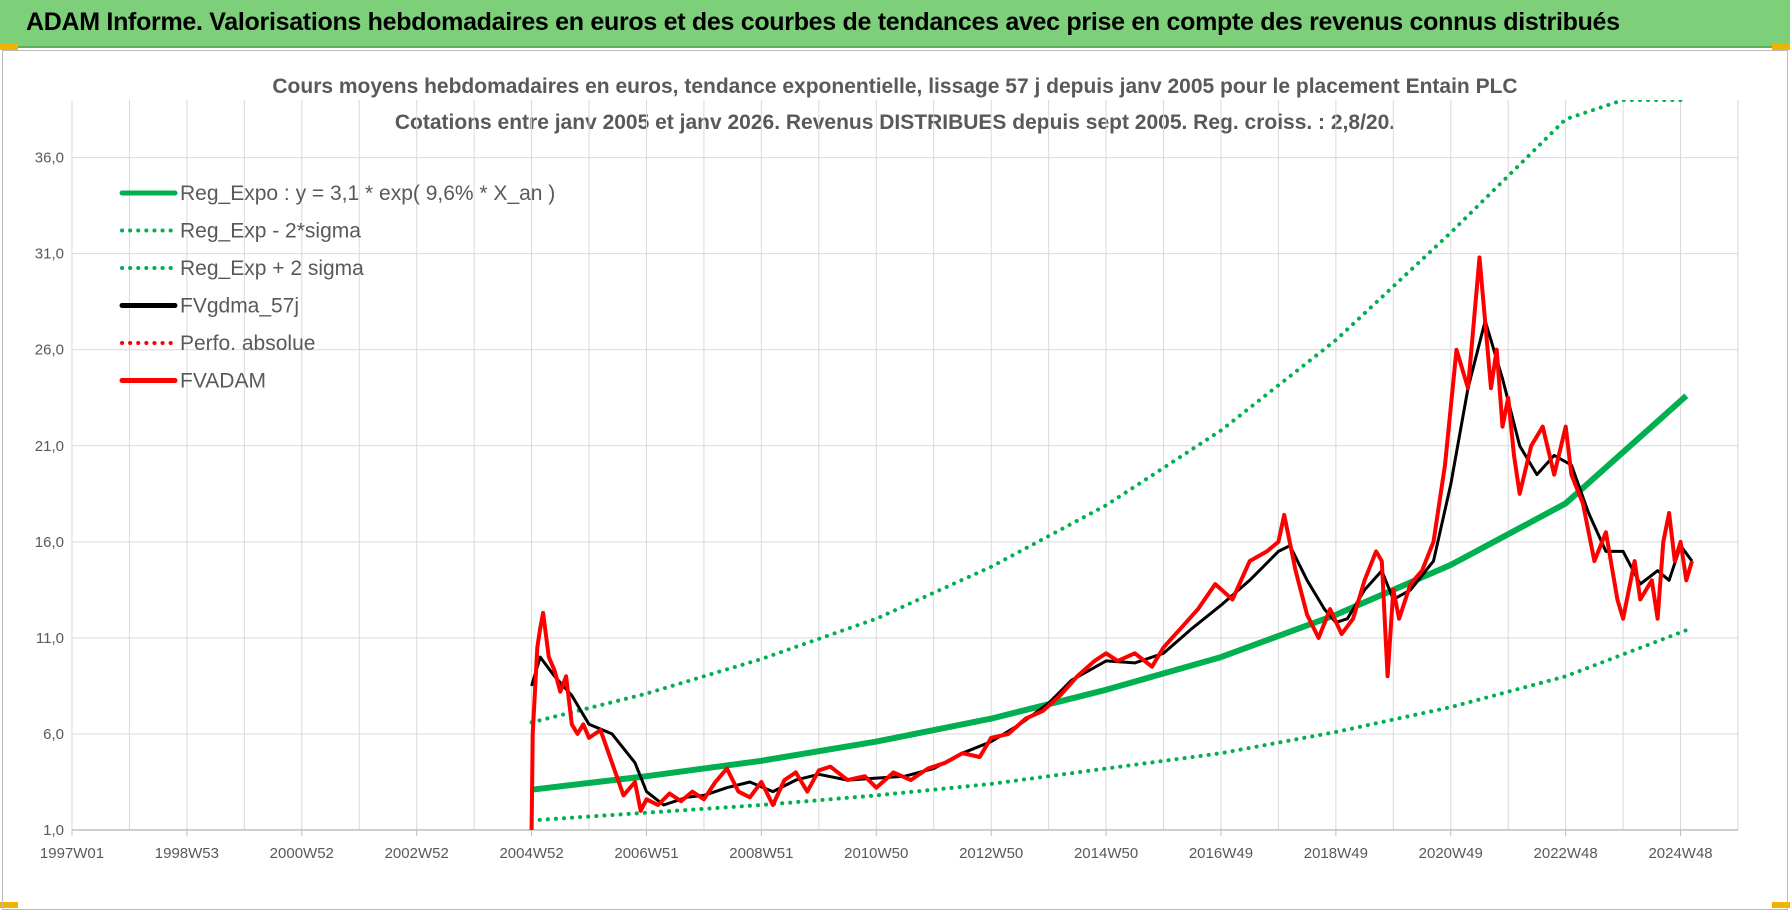  I want to click on legend-label: FVgdma_57j, so click(239, 306).